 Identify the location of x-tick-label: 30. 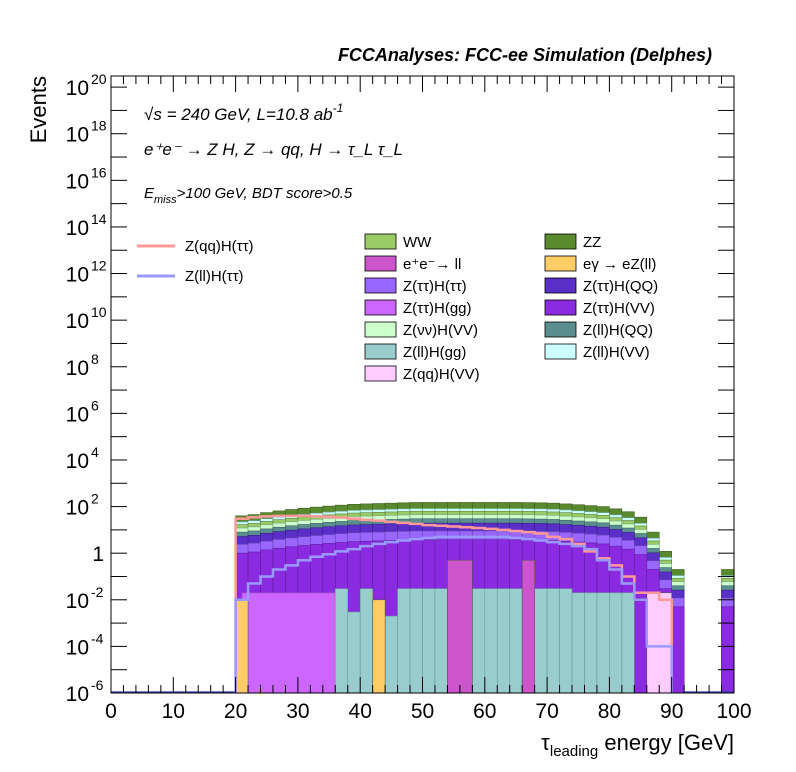
(297, 711).